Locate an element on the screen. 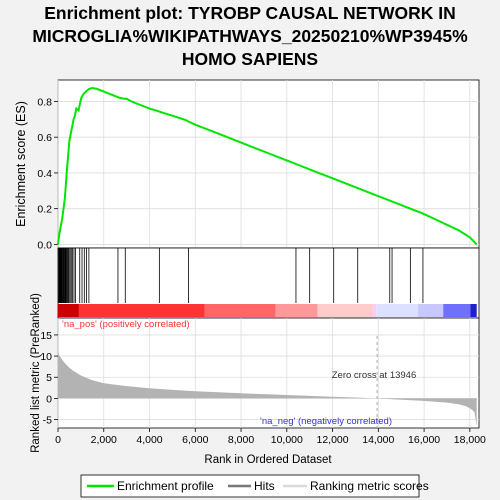  ranking-metric-area is located at coordinates (267, 387).